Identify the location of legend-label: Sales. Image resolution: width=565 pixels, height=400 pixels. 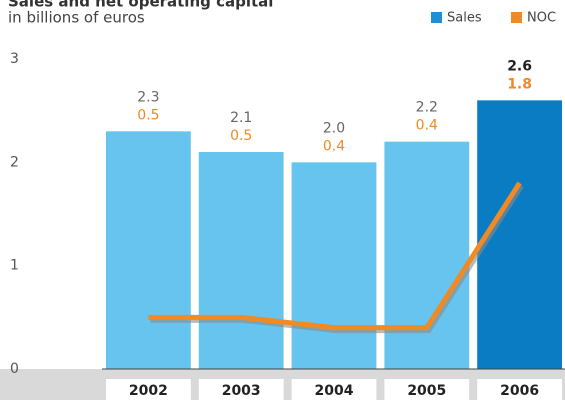
(464, 18).